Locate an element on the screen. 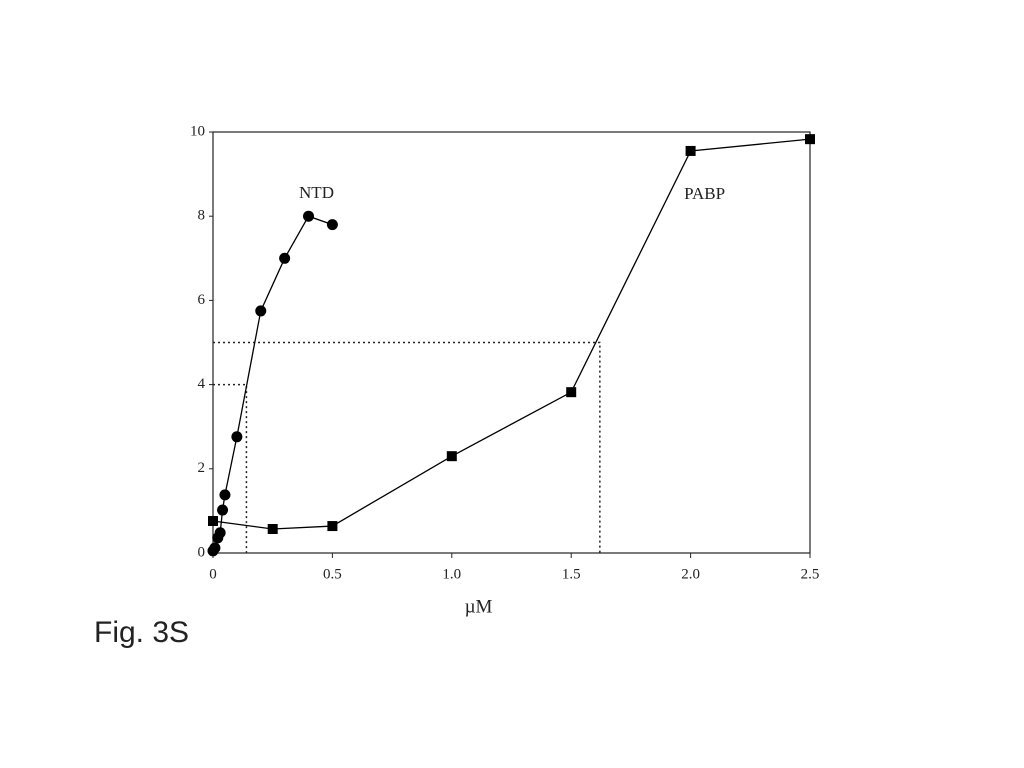  y-tick-label: 6 is located at coordinates (202, 300).